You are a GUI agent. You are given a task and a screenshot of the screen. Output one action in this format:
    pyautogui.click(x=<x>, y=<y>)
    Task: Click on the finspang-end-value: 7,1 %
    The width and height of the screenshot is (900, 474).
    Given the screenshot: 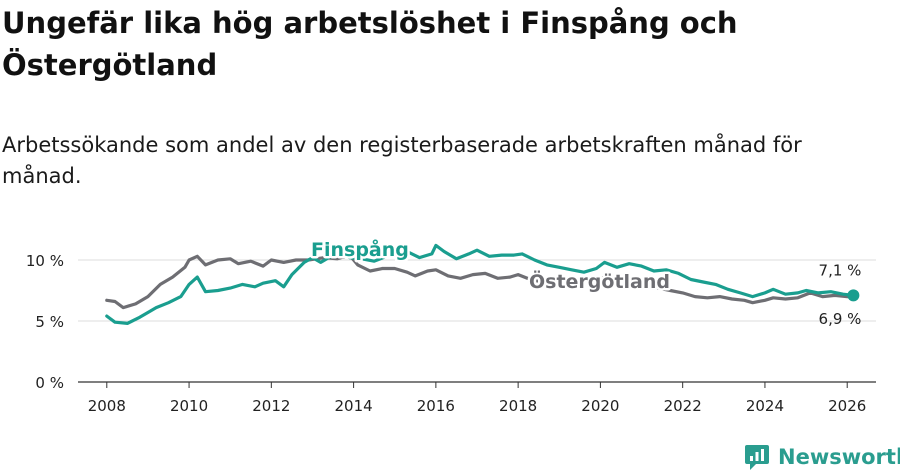 What is the action you would take?
    pyautogui.click(x=840, y=270)
    